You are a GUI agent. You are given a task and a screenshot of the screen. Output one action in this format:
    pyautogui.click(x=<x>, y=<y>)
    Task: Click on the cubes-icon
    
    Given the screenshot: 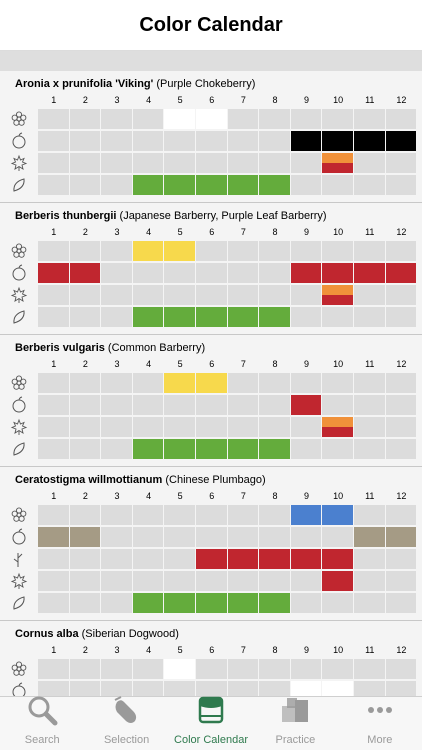 What is the action you would take?
    pyautogui.click(x=295, y=712)
    